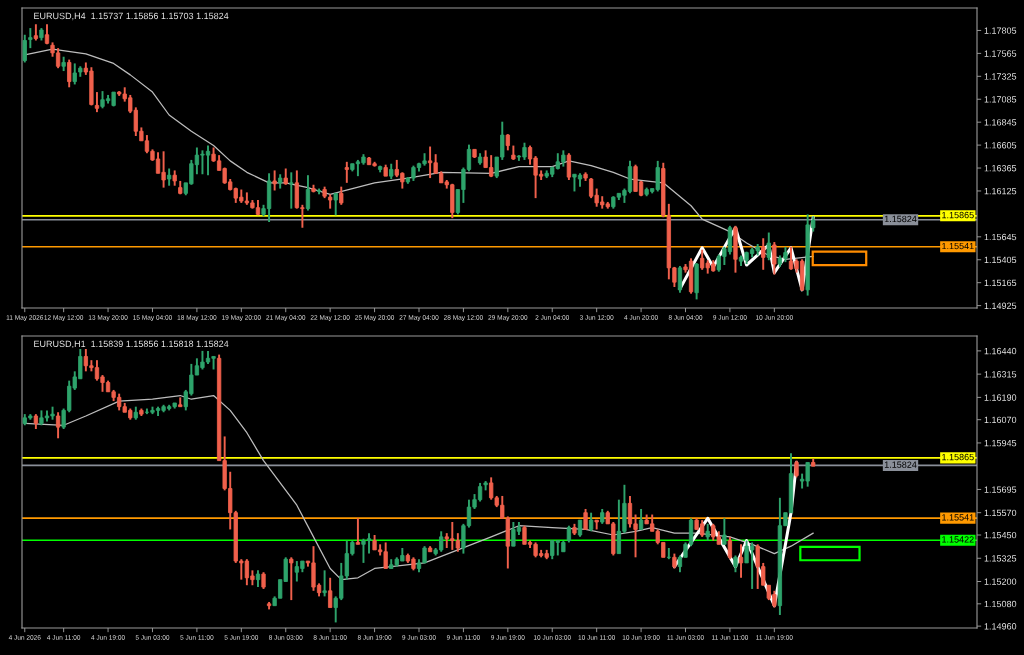 Image resolution: width=1024 pixels, height=655 pixels. Describe the element at coordinates (1000, 626) in the screenshot. I see `y-tick-label: 1.14960` at that location.